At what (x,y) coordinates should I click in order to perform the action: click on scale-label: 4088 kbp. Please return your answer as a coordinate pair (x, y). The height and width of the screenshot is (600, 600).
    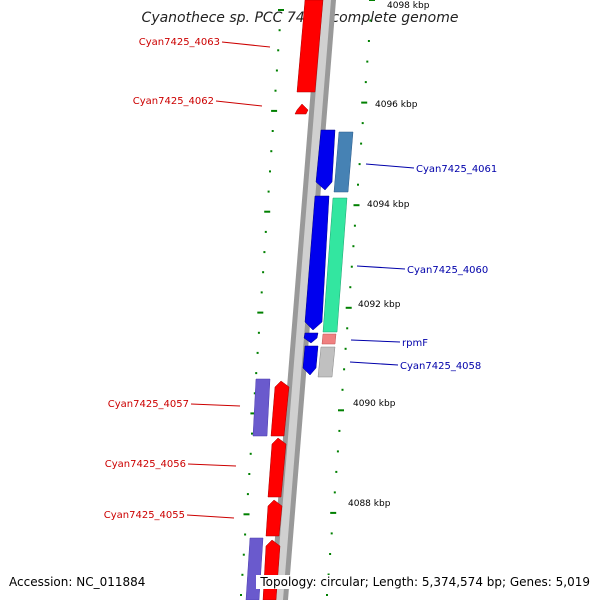
    Looking at the image, I should click on (369, 504).